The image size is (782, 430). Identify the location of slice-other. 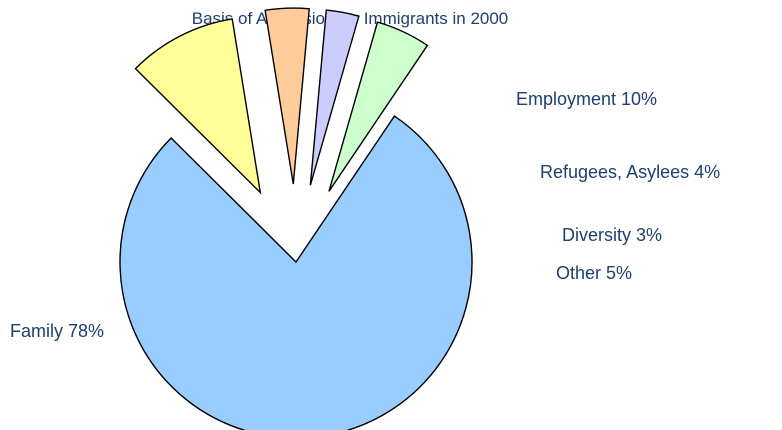
(378, 106).